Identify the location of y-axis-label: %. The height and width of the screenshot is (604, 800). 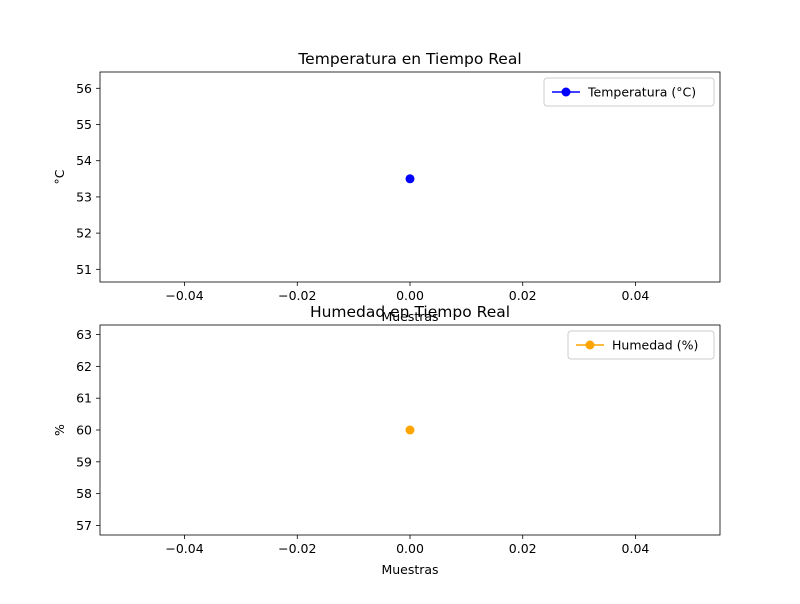
(59, 430).